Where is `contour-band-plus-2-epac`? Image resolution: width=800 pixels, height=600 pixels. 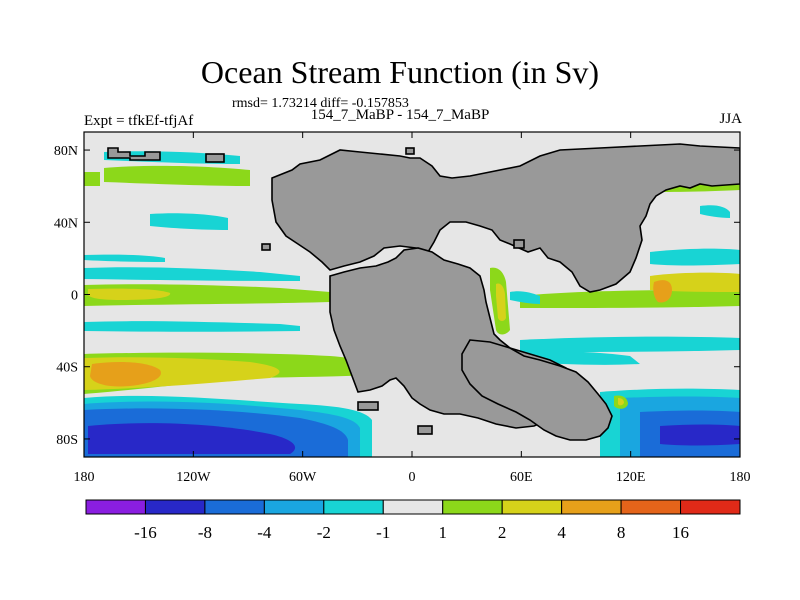 contour-band-plus-2-epac is located at coordinates (695, 282).